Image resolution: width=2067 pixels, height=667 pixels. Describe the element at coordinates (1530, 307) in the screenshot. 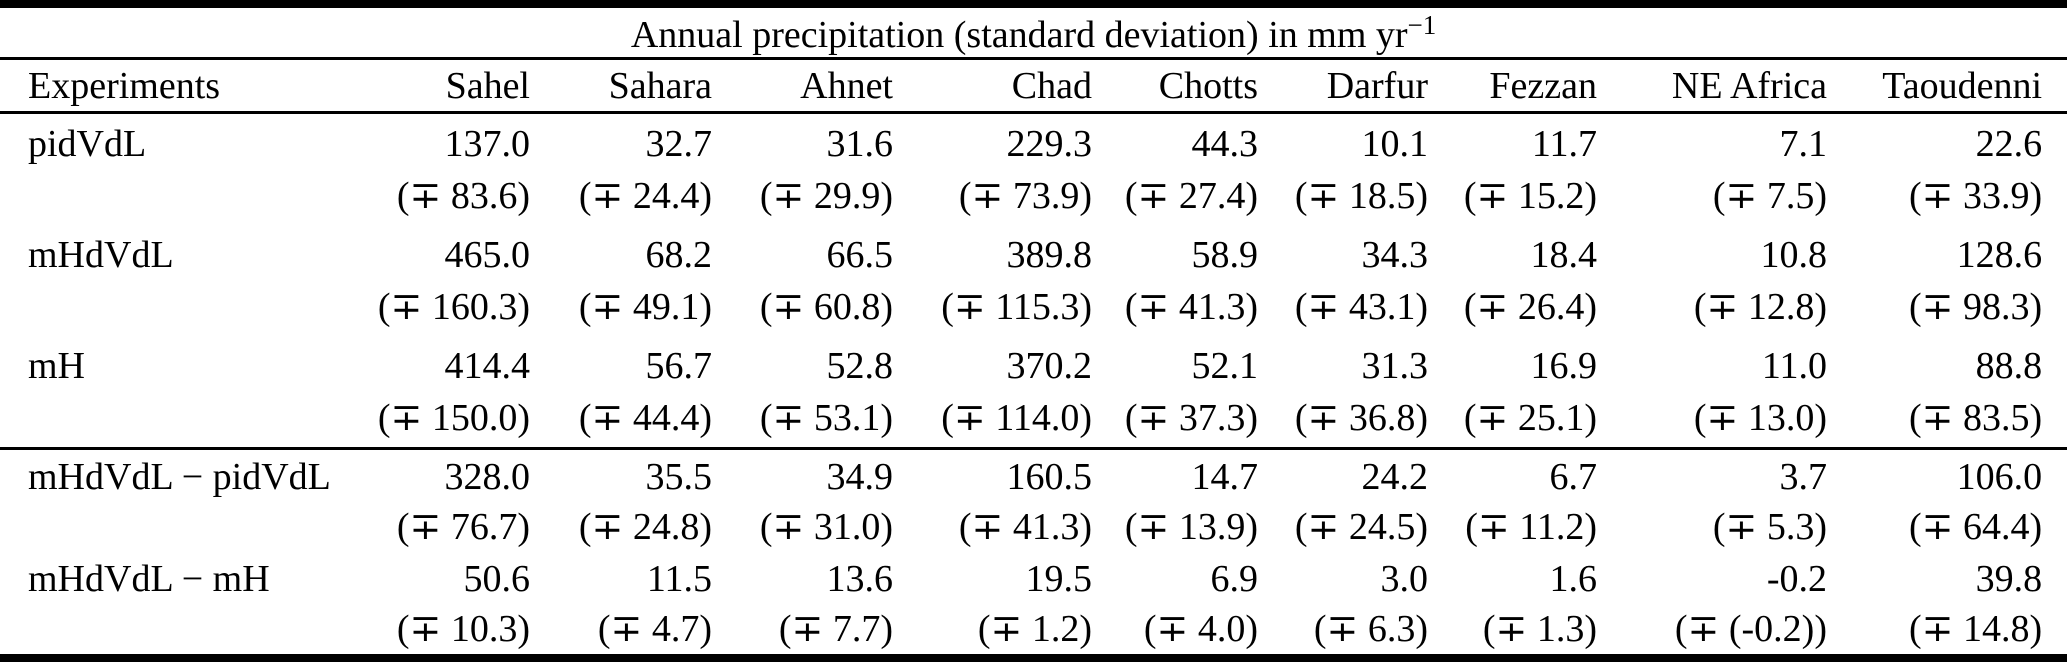

I see `std-dev-value: (∓ 26.4)` at that location.